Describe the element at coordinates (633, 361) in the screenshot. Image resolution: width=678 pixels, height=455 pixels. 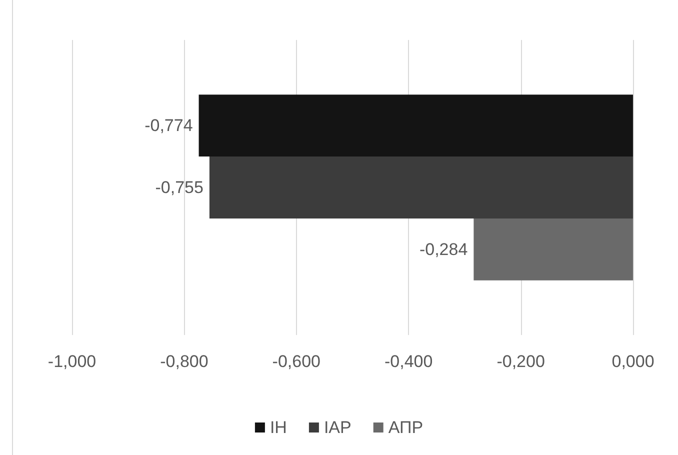
I see `x-tick-label: 0,000` at that location.